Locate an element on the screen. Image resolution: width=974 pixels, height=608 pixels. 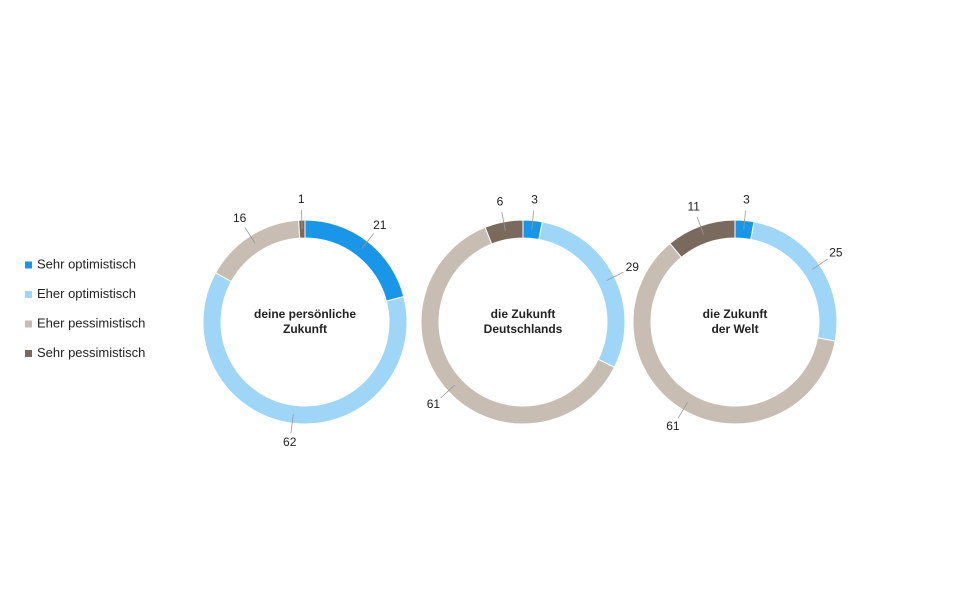
chart-title: der Welt is located at coordinates (734, 329).